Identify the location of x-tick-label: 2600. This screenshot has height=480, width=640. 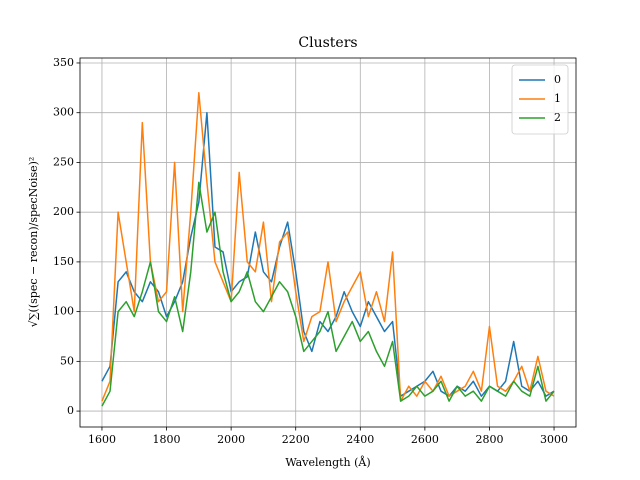
(425, 439).